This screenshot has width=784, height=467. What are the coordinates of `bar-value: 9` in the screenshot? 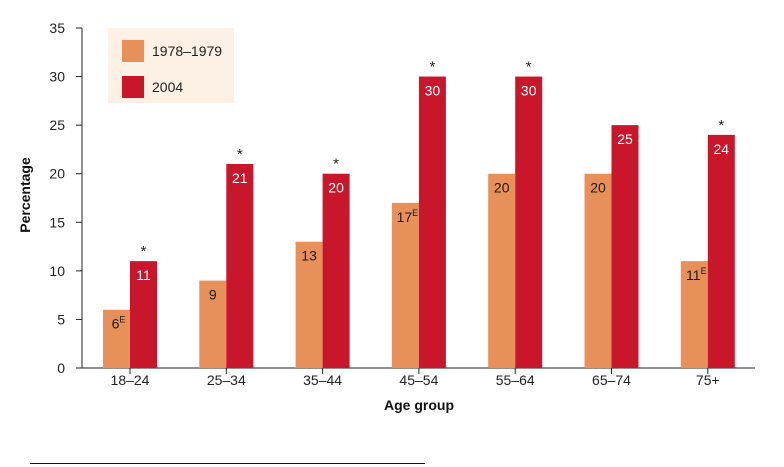 It's located at (213, 295).